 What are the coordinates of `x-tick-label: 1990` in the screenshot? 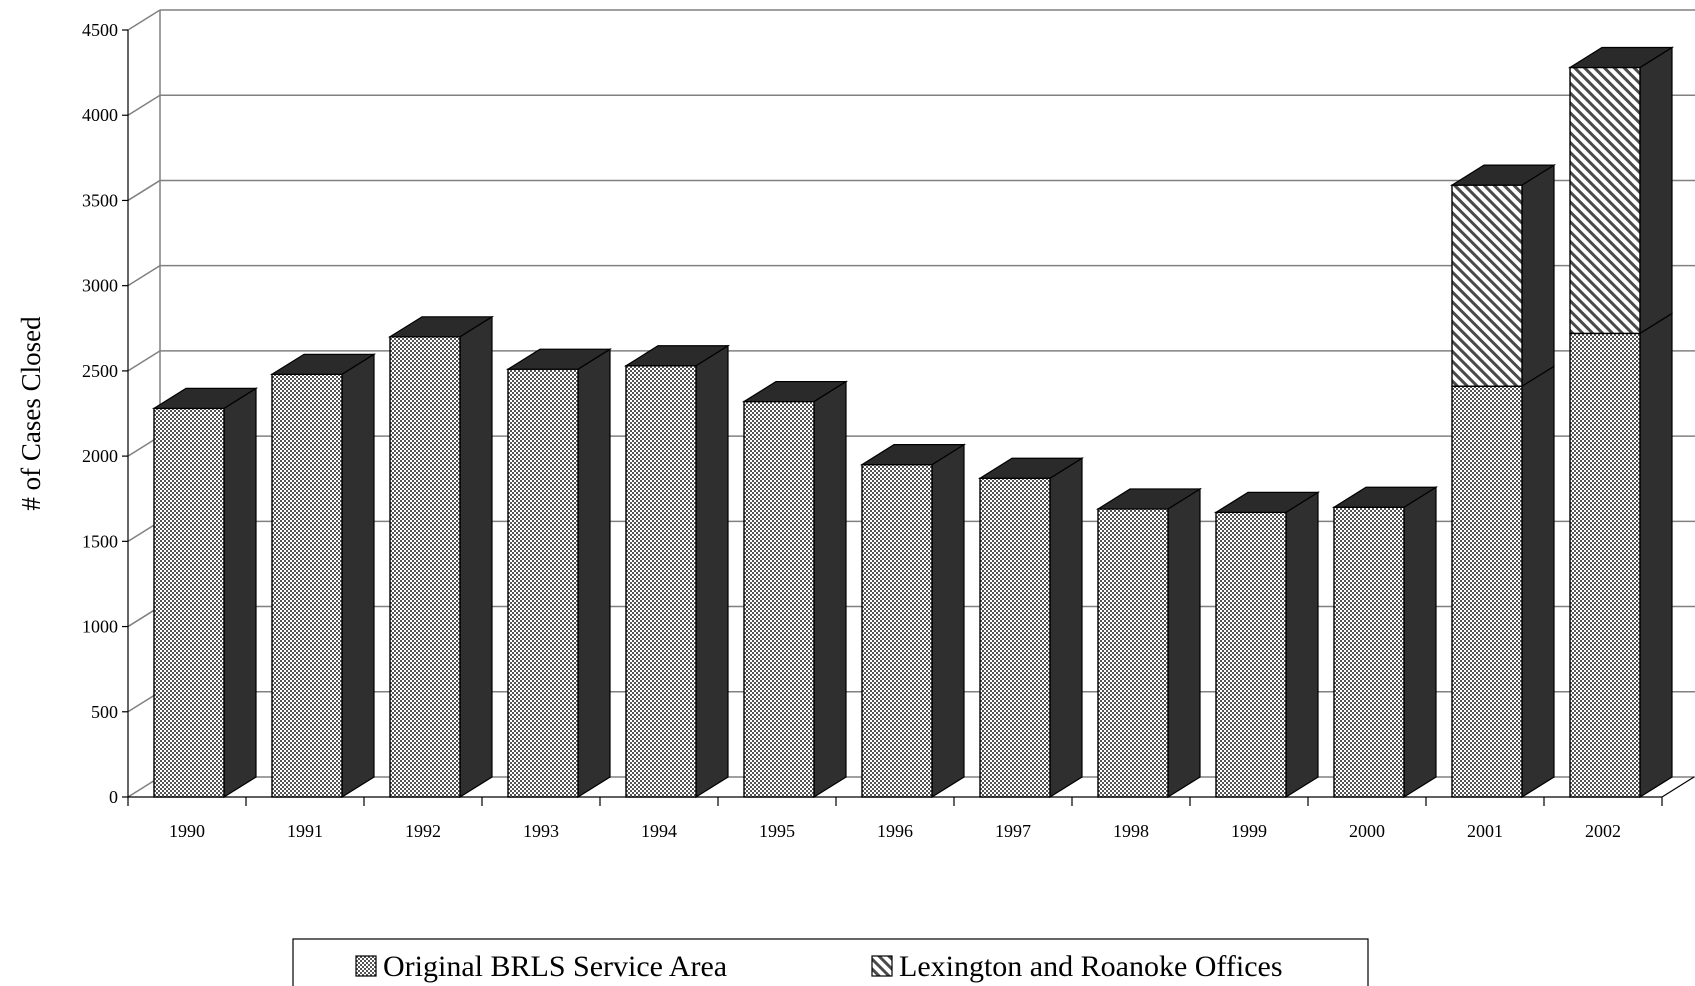 It's located at (187, 831).